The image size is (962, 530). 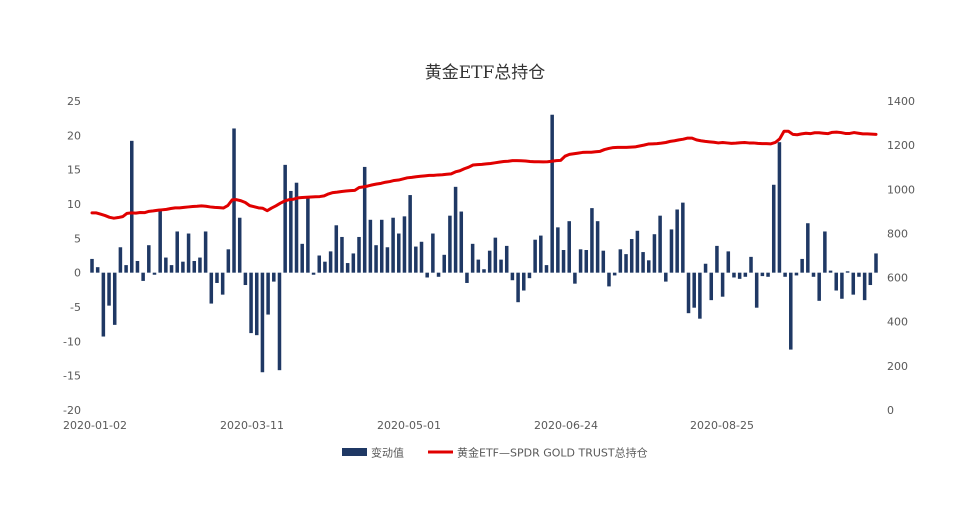 What do you see at coordinates (897, 322) in the screenshot?
I see `right-tick-label: 400` at bounding box center [897, 322].